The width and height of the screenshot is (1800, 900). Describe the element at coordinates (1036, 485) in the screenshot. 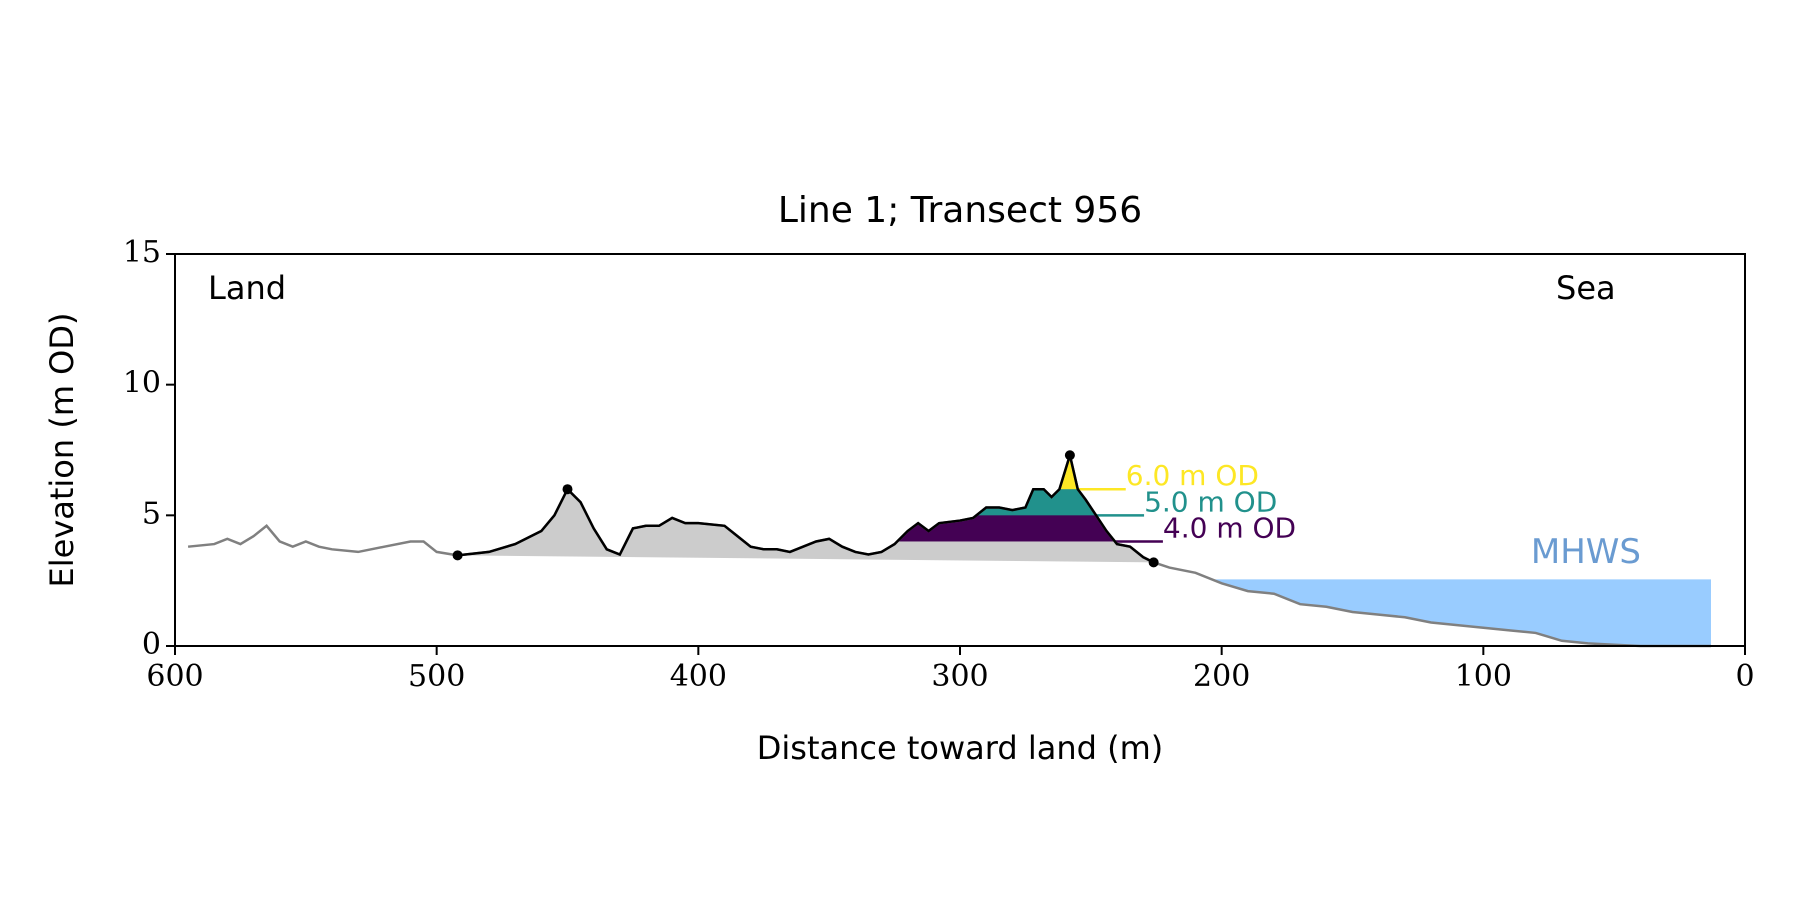

I see `level-band` at that location.